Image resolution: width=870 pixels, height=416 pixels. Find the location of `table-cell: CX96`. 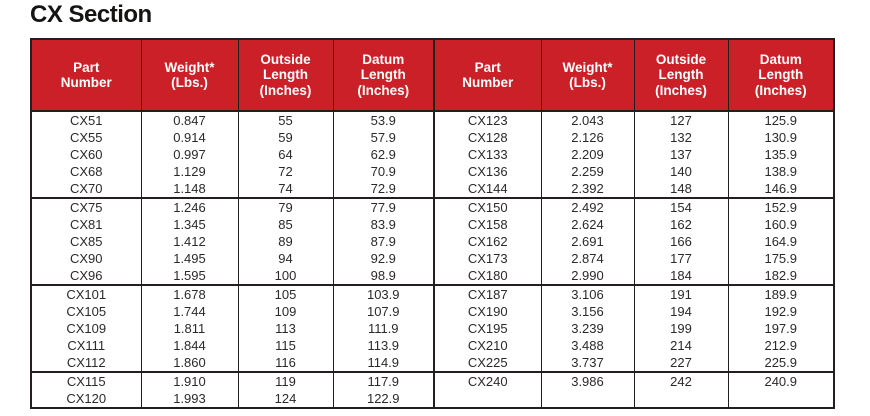

table-cell: CX96 is located at coordinates (86, 276).